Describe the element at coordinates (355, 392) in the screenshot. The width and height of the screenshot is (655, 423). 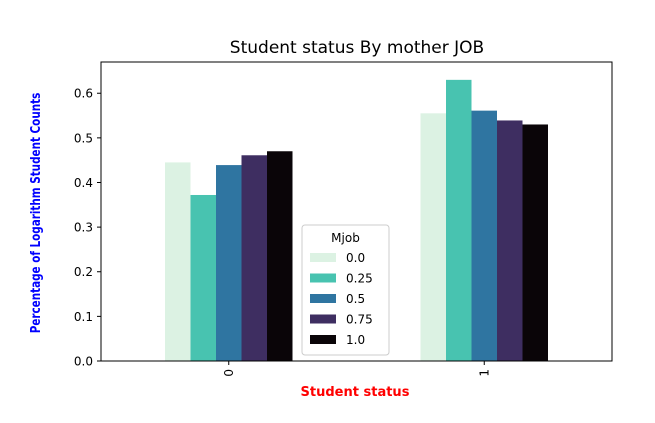
I see `x-axis-label: Student status` at that location.